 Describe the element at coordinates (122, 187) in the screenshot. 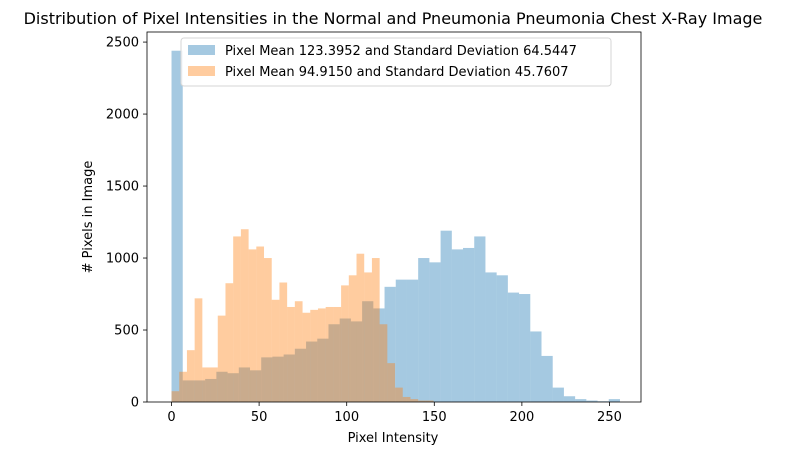

I see `y-tick-label: 1500` at that location.